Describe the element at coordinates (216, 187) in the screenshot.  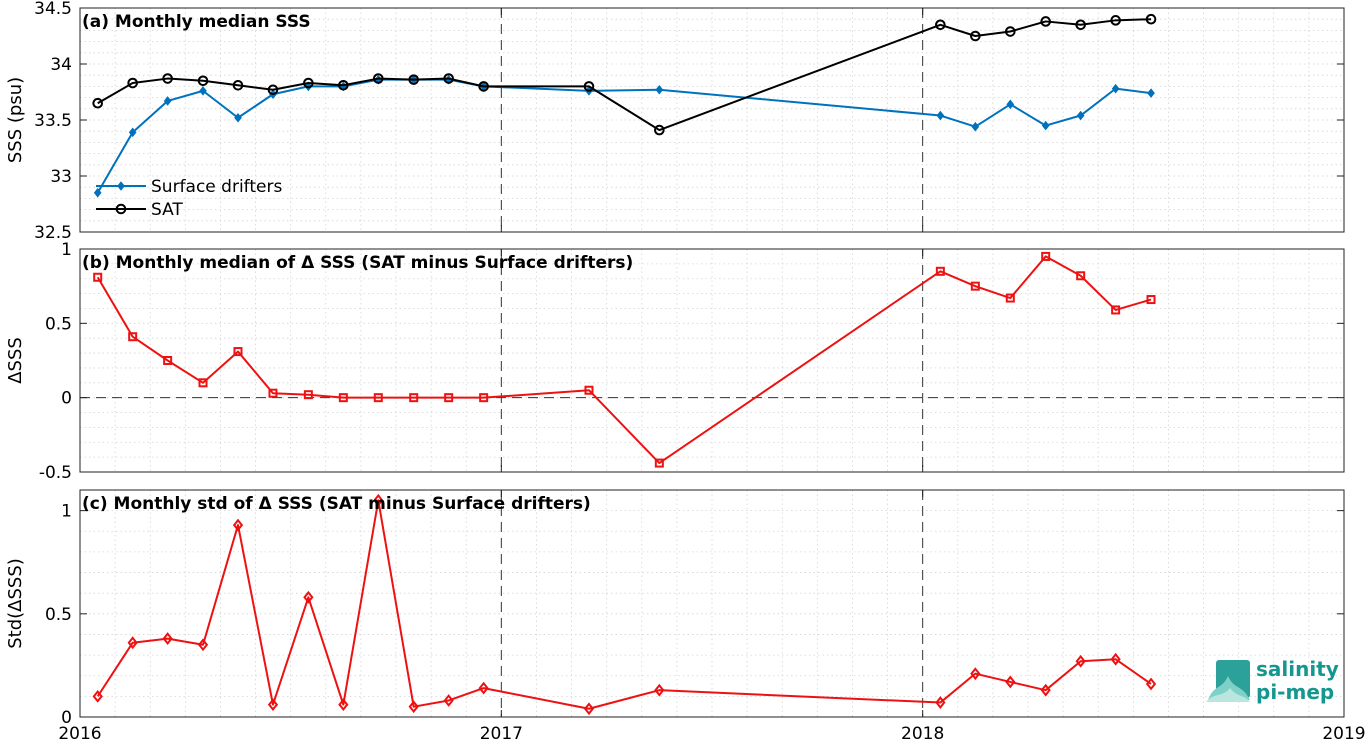
I see `legend-label: Surface drifters` at that location.